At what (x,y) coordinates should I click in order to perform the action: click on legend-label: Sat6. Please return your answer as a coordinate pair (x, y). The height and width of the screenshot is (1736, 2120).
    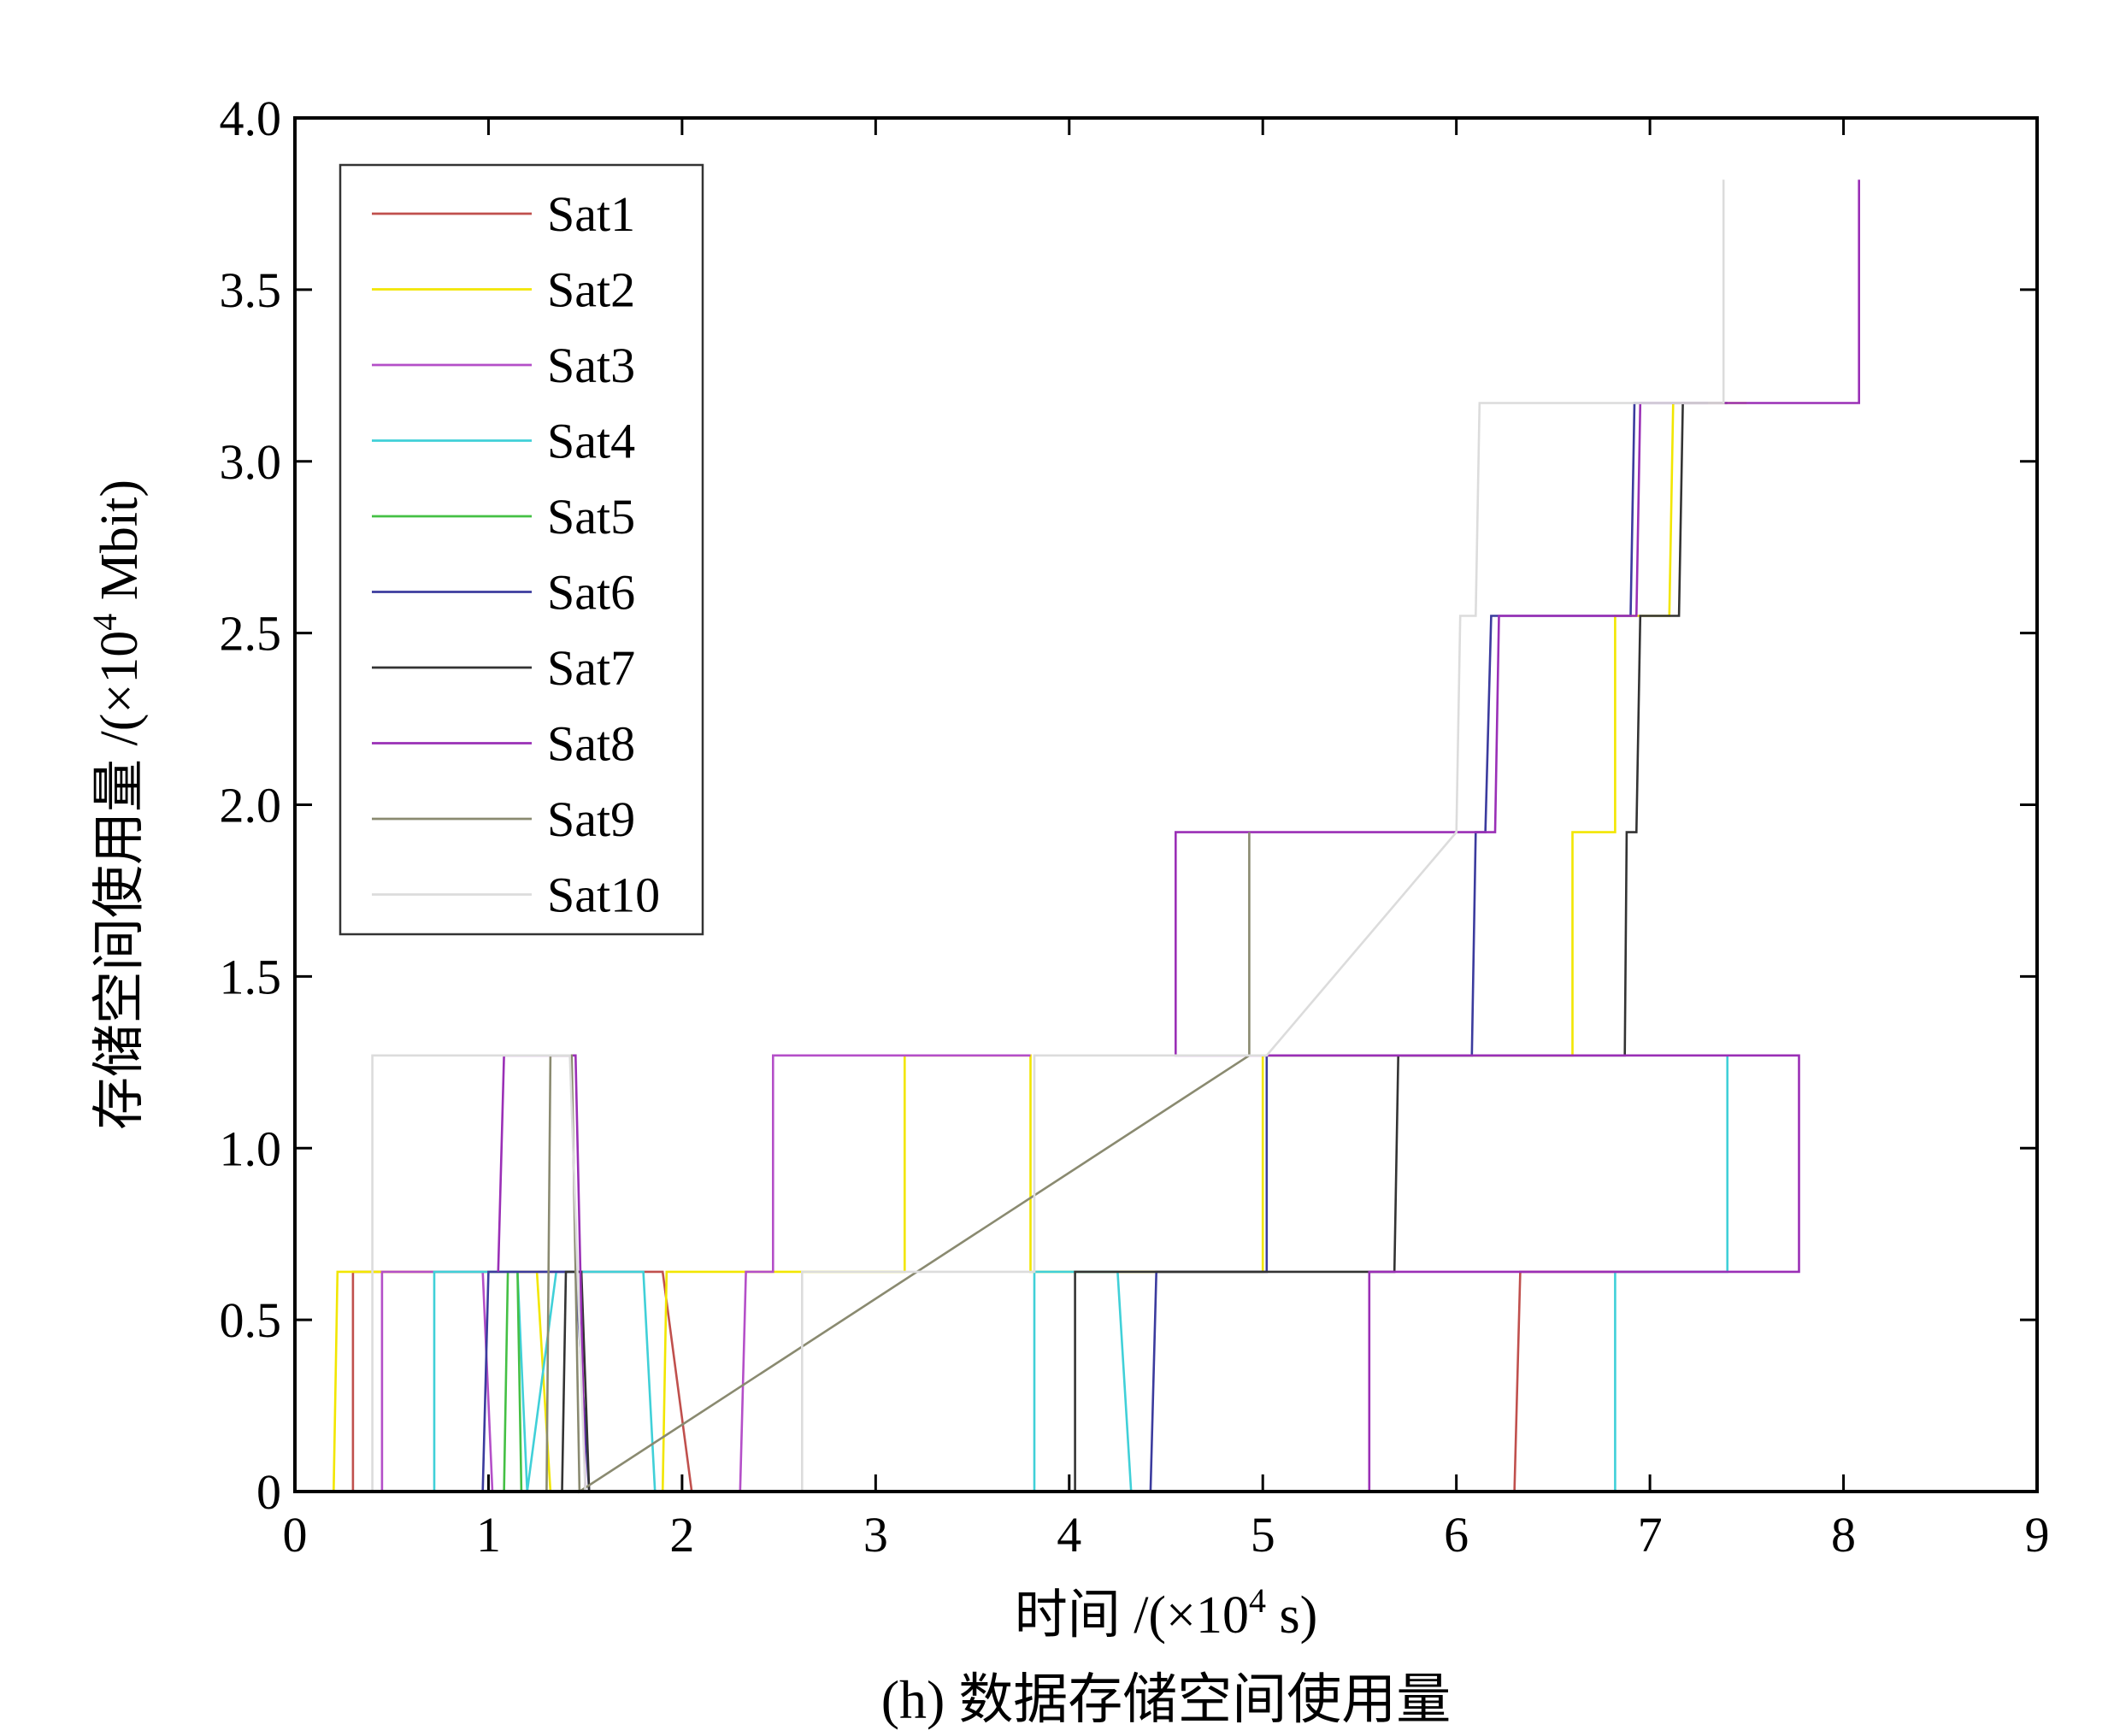
    Looking at the image, I should click on (591, 593).